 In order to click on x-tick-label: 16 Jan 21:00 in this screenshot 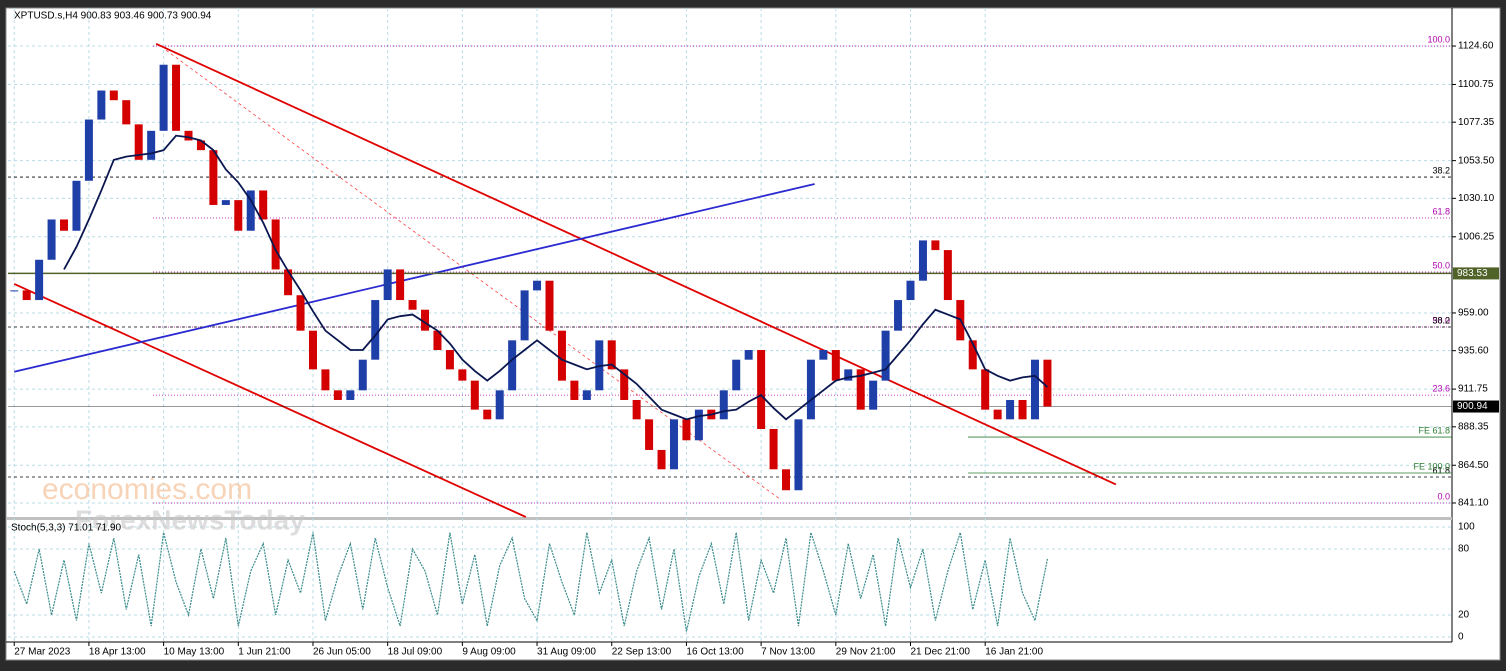, I will do `click(1014, 652)`.